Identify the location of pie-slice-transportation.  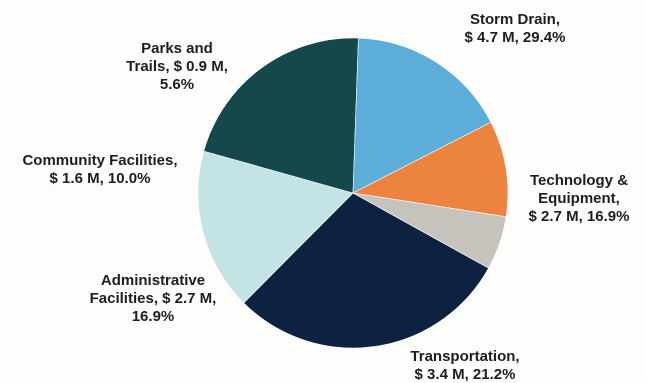
(281, 115).